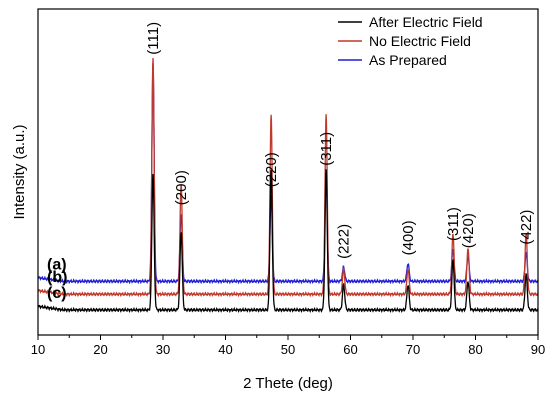 Image resolution: width=550 pixels, height=402 pixels. I want to click on curve-labels: (a)(b)(c), so click(57, 279).